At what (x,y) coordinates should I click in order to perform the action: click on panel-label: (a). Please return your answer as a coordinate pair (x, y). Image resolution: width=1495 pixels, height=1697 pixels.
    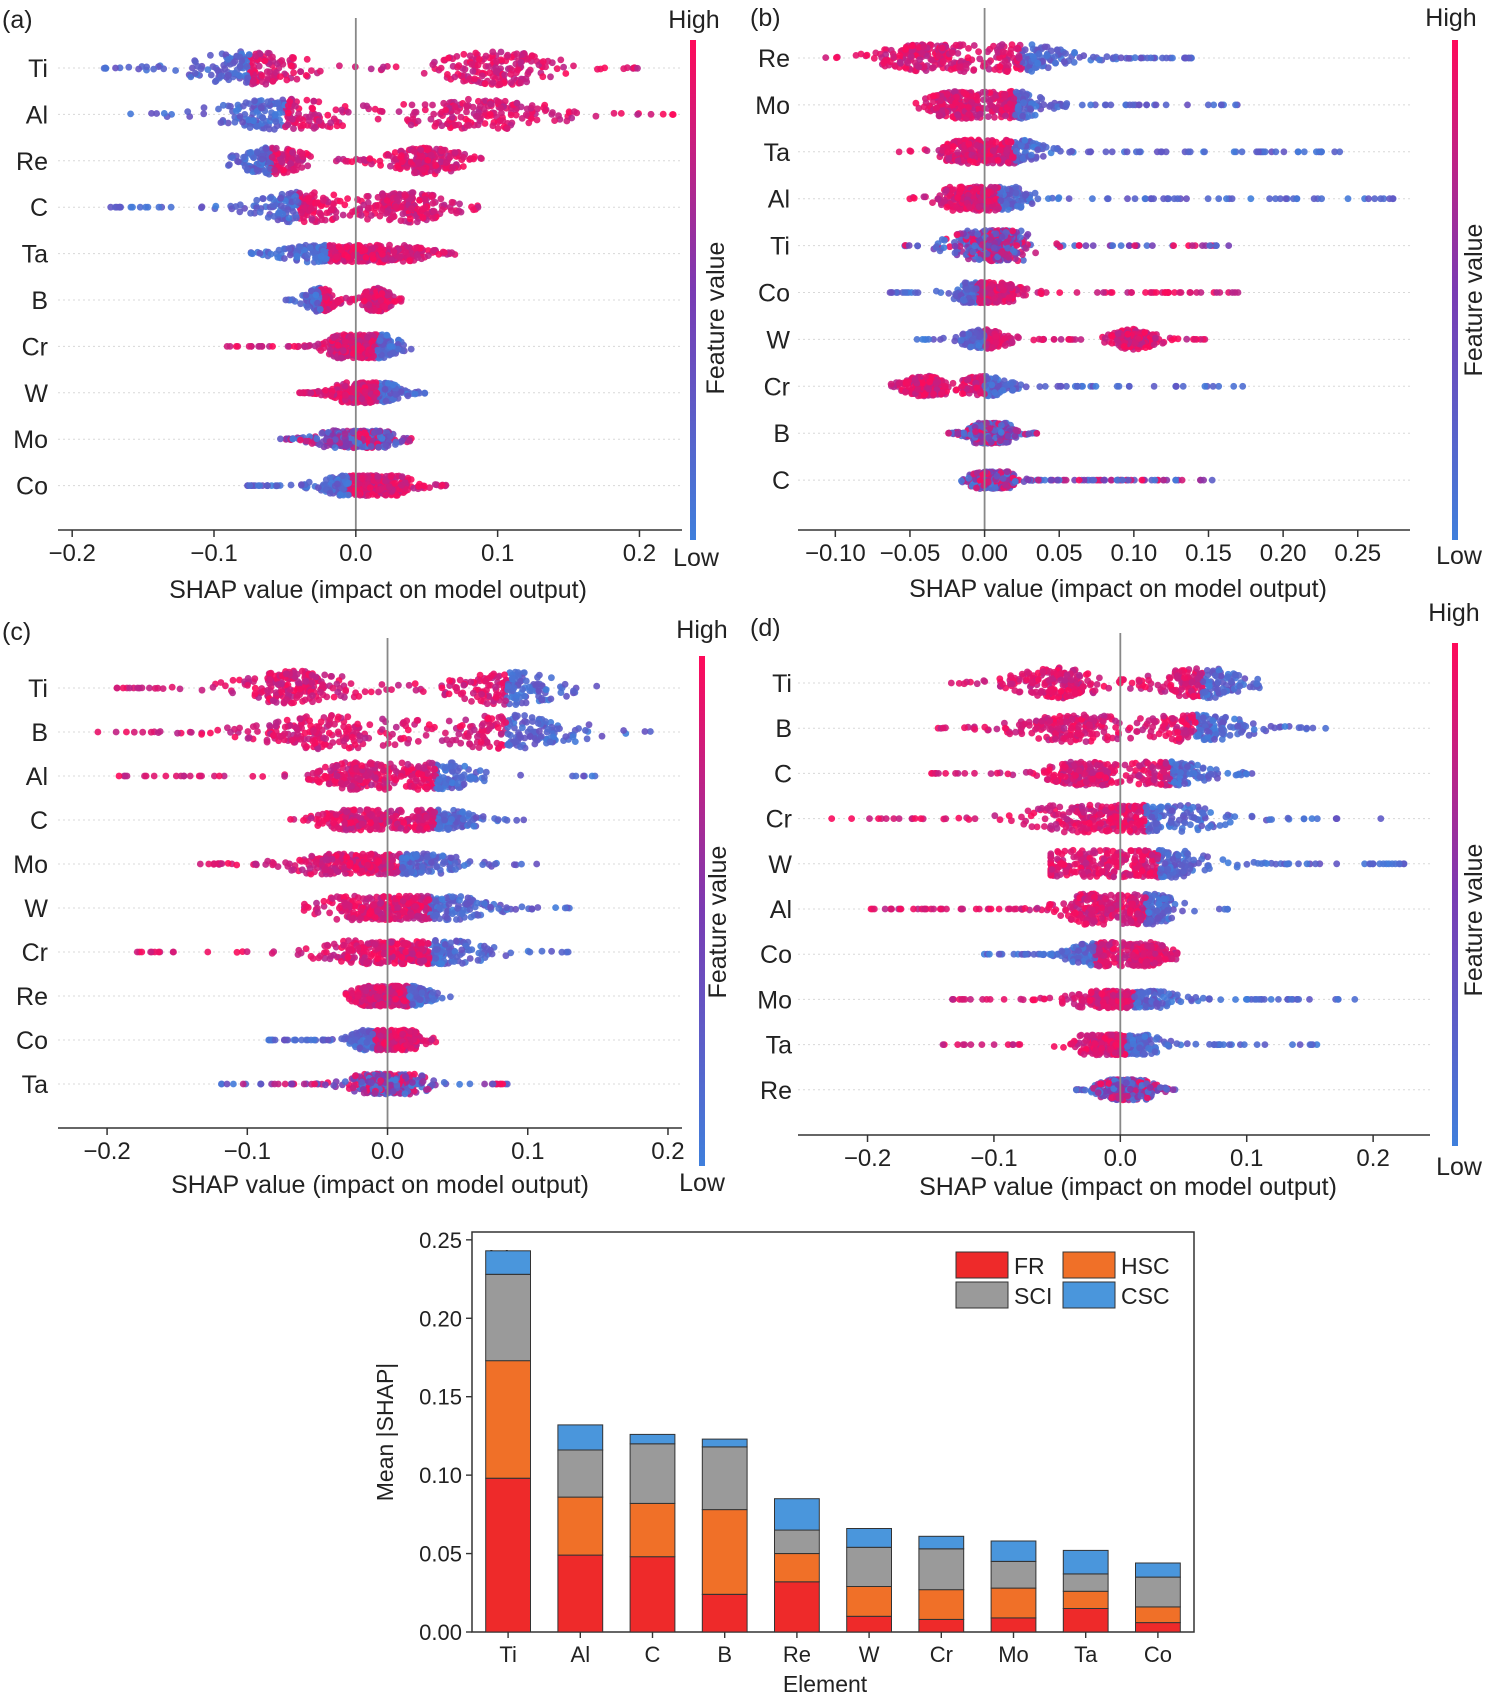
    Looking at the image, I should click on (17, 20).